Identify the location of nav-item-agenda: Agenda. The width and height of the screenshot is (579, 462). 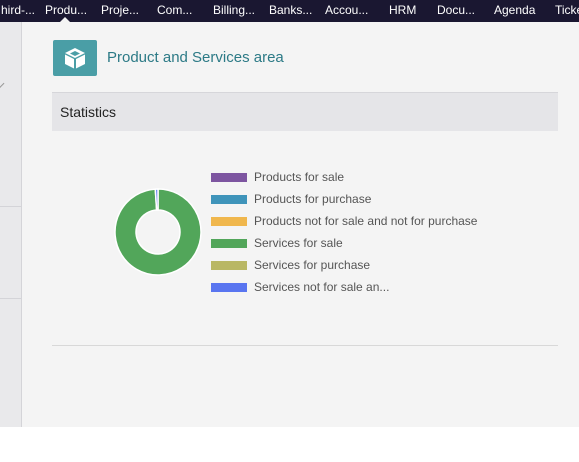
(515, 10).